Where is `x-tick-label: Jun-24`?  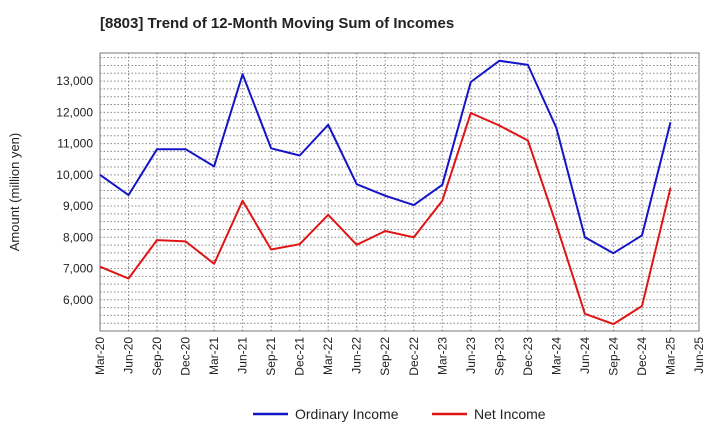 x-tick-label: Jun-24 is located at coordinates (585, 355).